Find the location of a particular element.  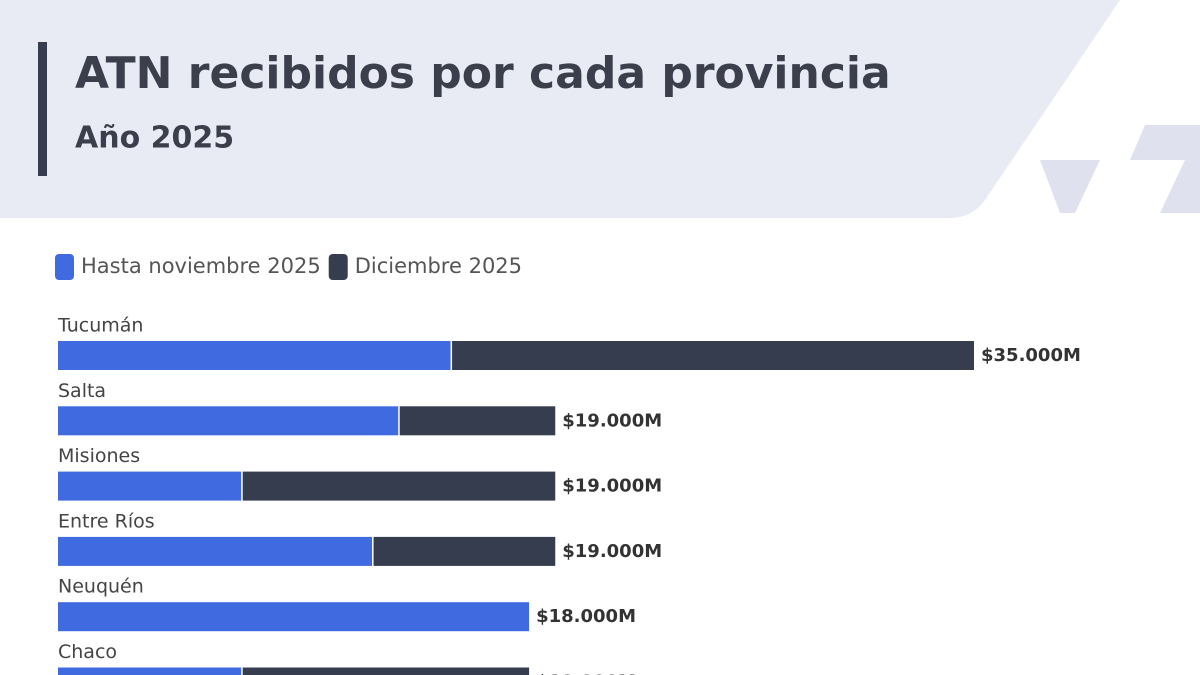

category-label: Salta is located at coordinates (82, 391).